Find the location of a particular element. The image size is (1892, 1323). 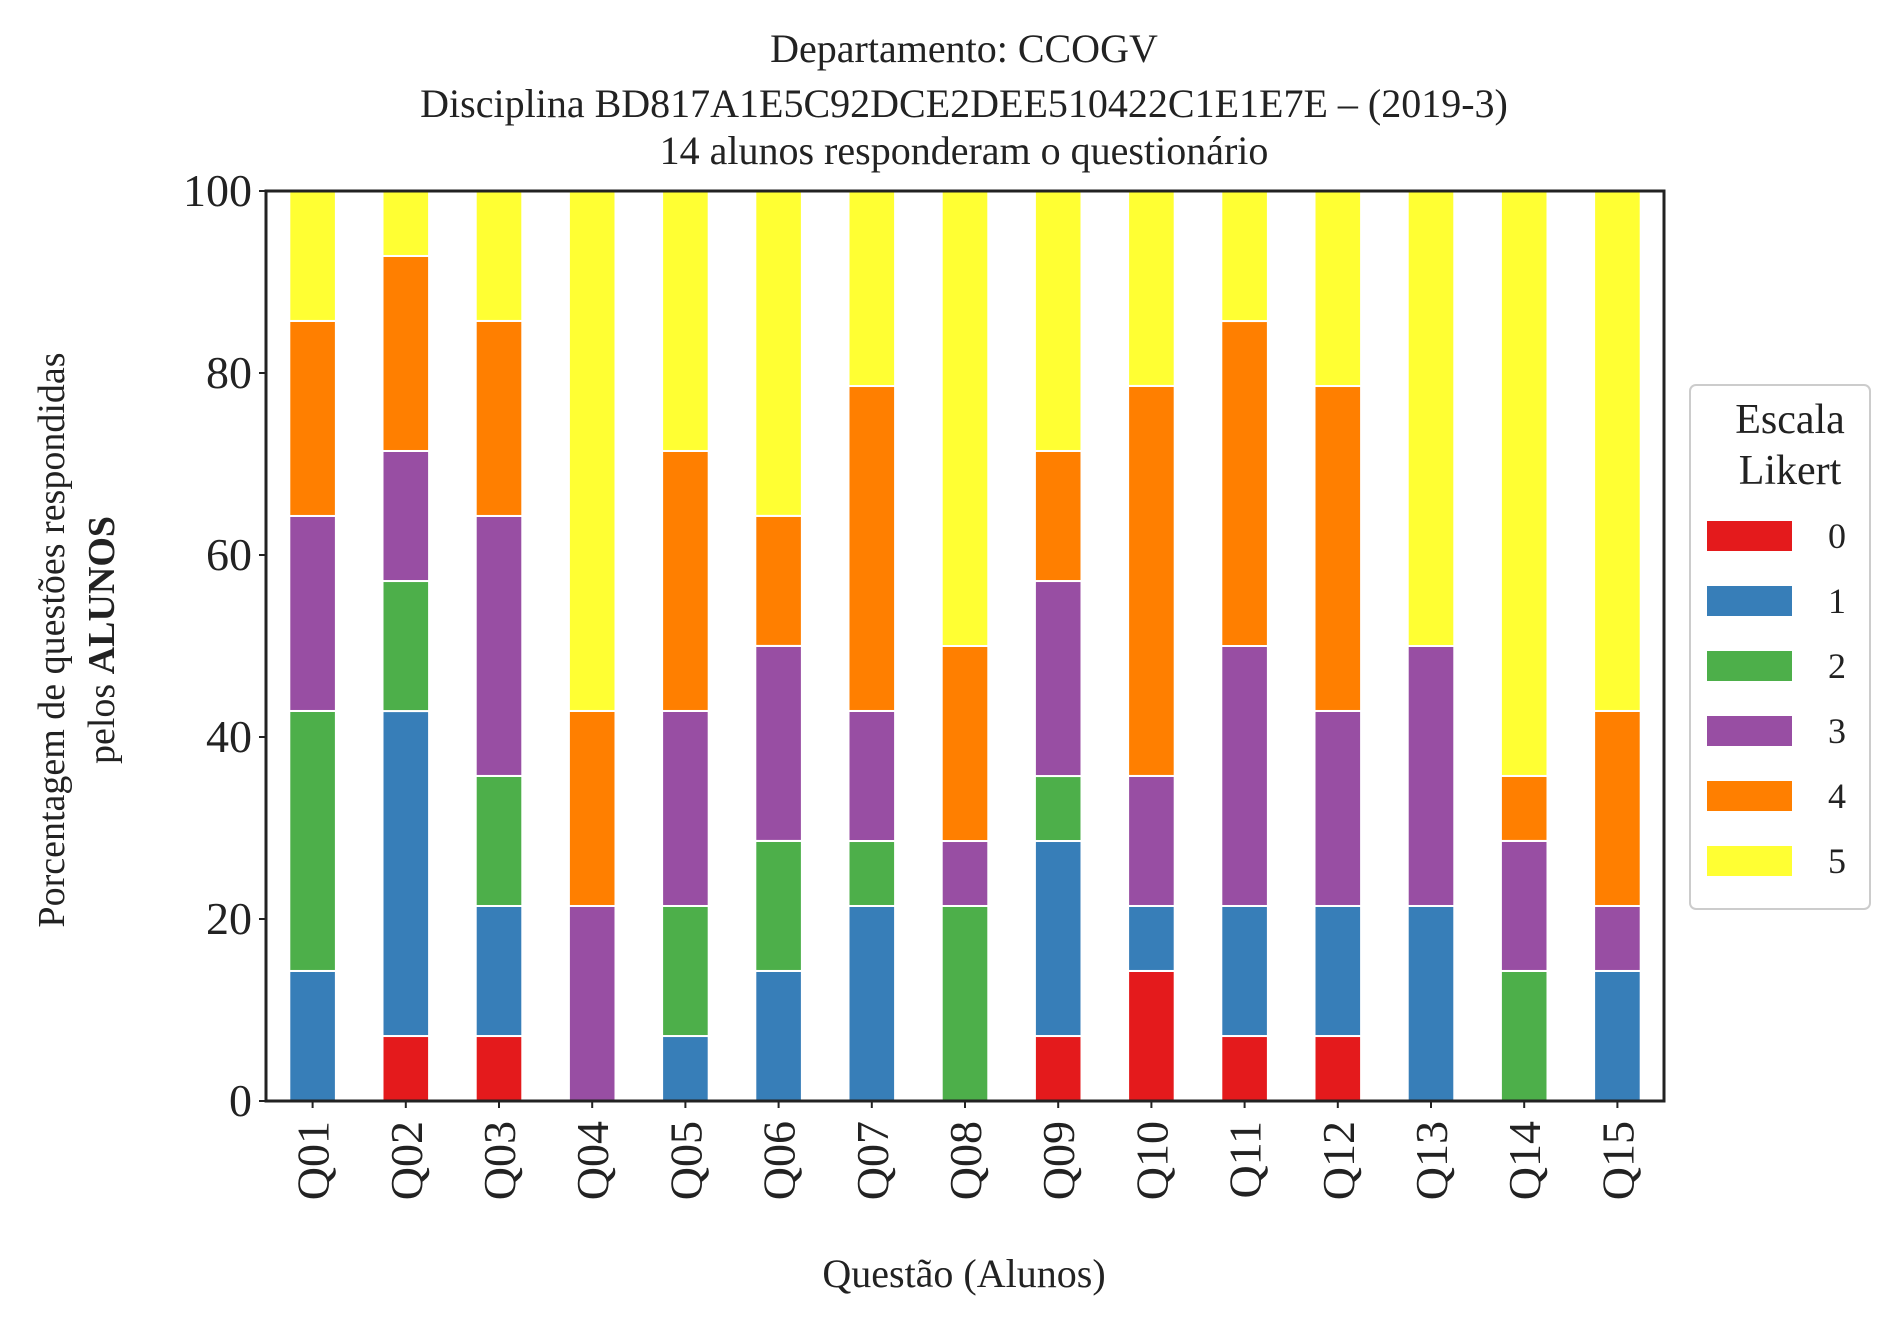

y-axis-label-bold: ALUNOS is located at coordinates (102, 595).